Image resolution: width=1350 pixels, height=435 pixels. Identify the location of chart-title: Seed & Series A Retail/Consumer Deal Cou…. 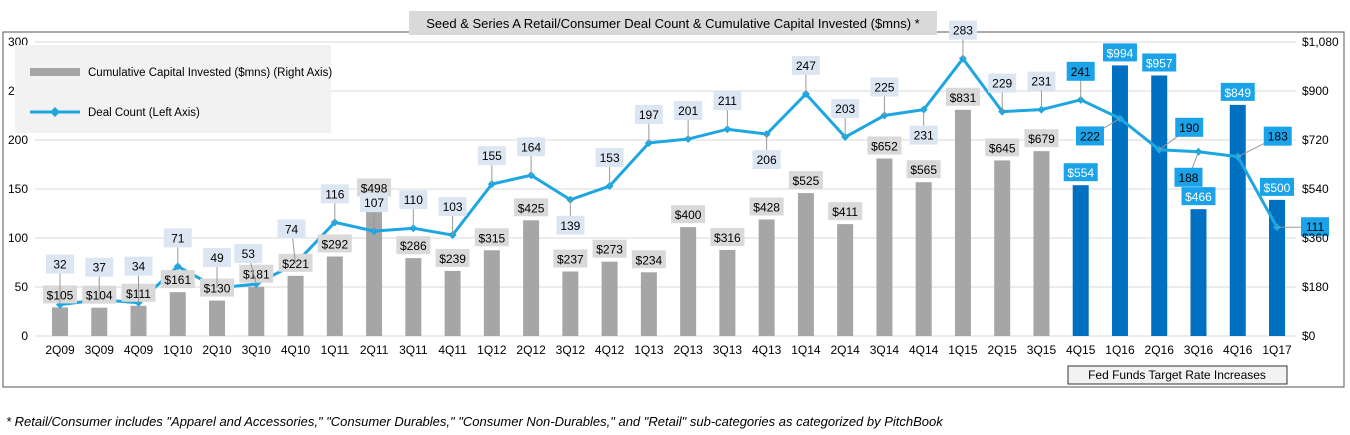
(673, 23).